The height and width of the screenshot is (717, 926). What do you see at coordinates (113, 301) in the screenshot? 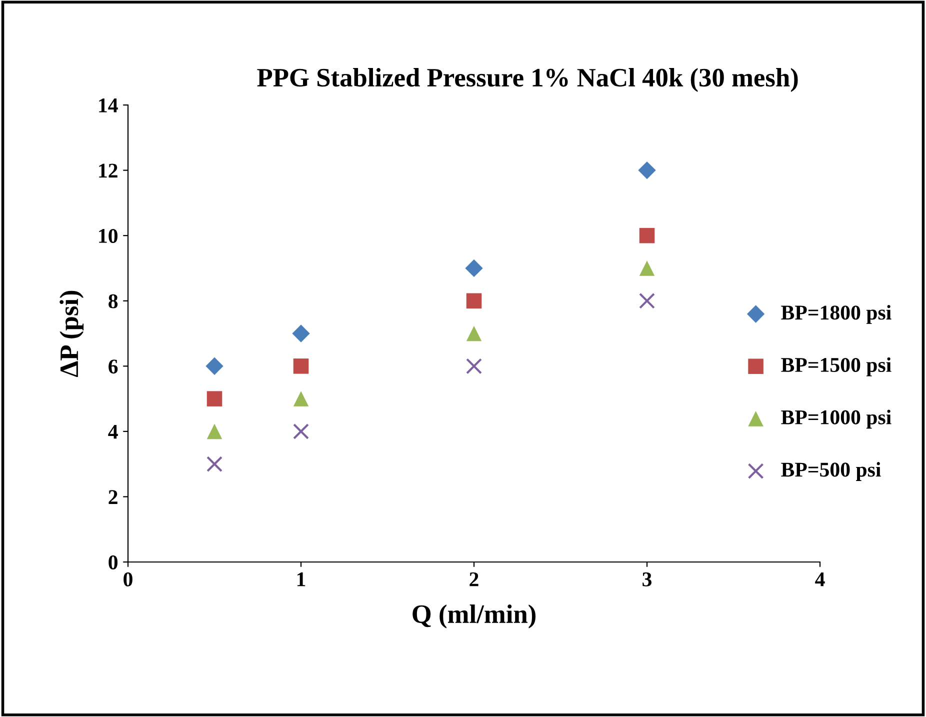
I see `y-tick-label: 8` at bounding box center [113, 301].